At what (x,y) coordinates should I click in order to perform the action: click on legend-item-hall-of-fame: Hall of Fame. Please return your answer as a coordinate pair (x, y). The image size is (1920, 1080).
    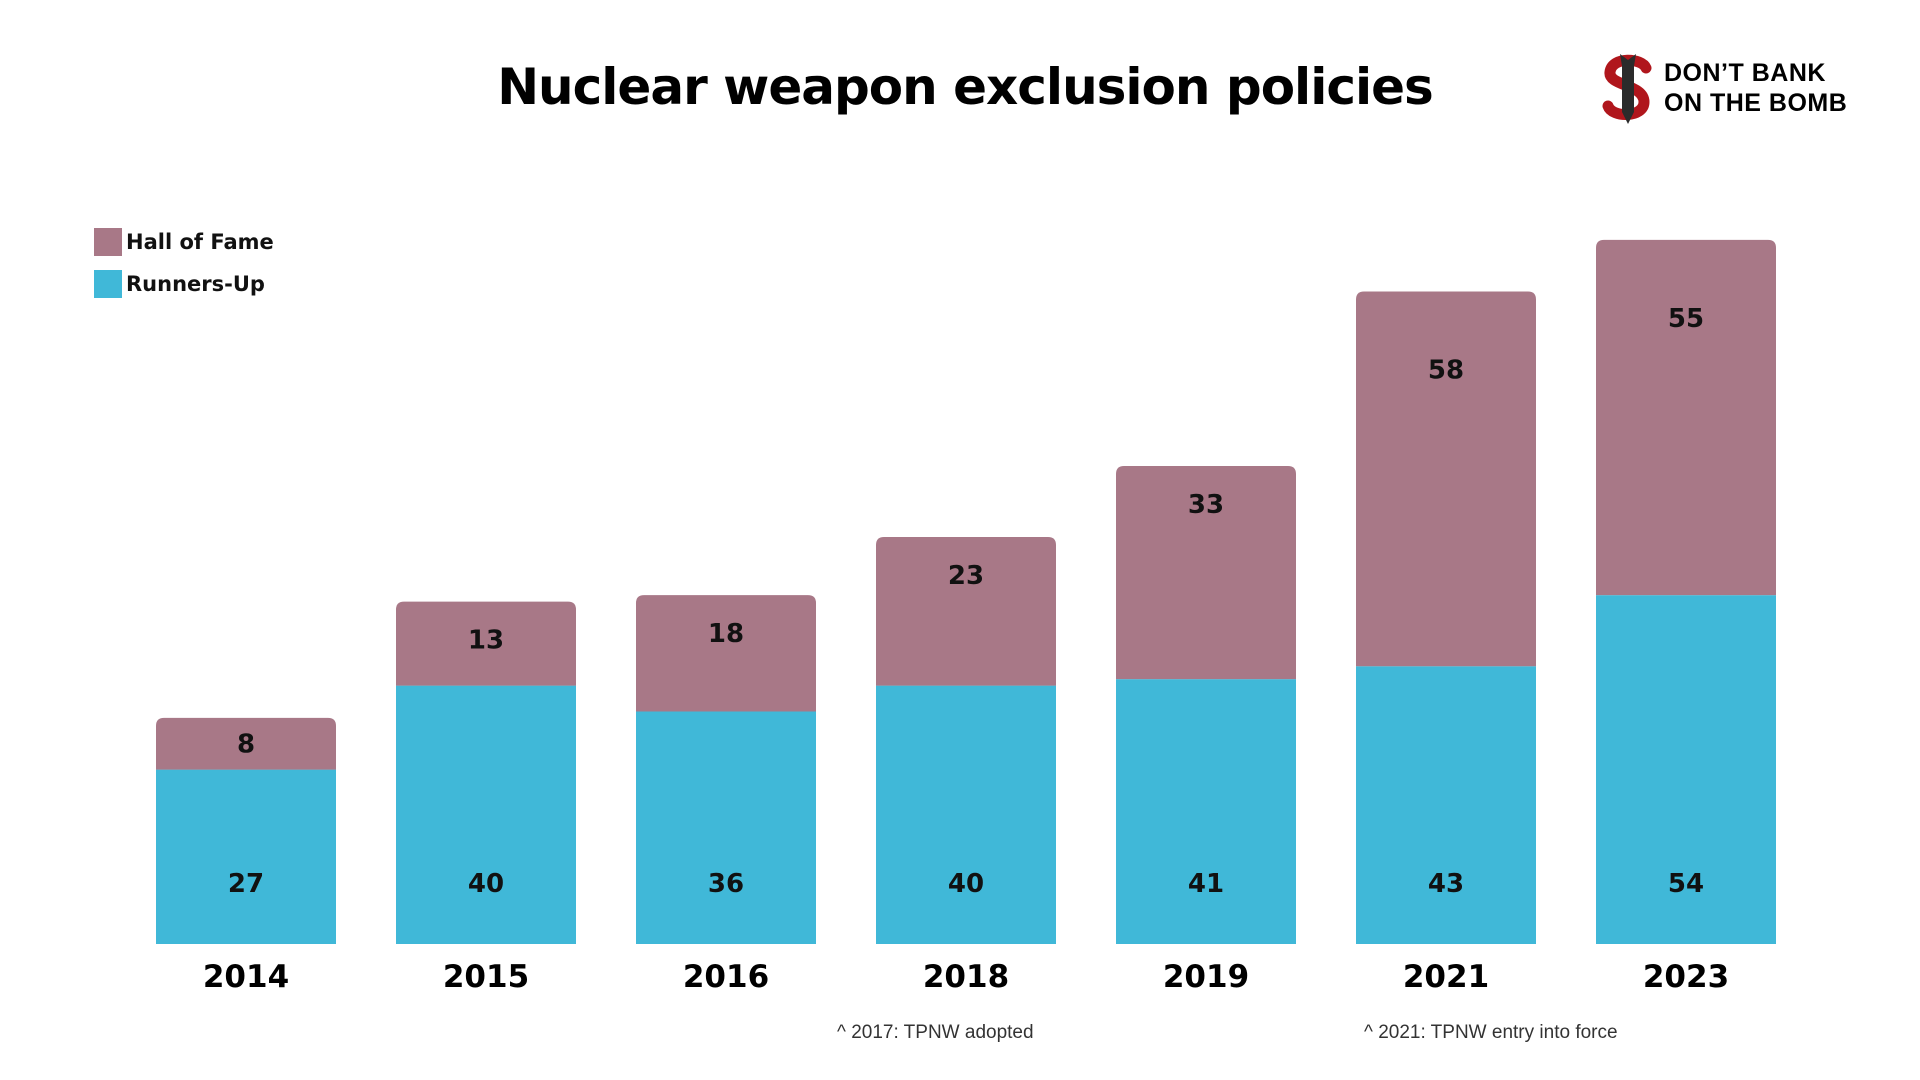
    Looking at the image, I should click on (184, 242).